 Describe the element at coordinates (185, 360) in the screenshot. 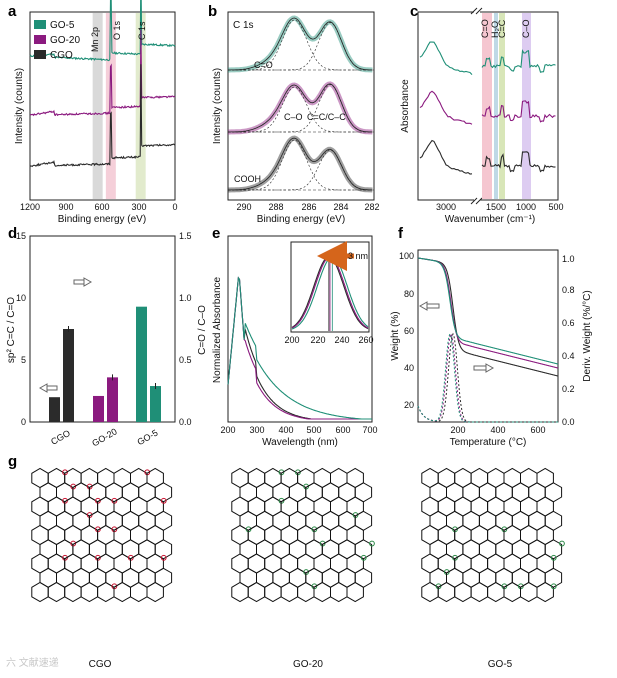

I see `d-y2tick-05: 0.5` at that location.